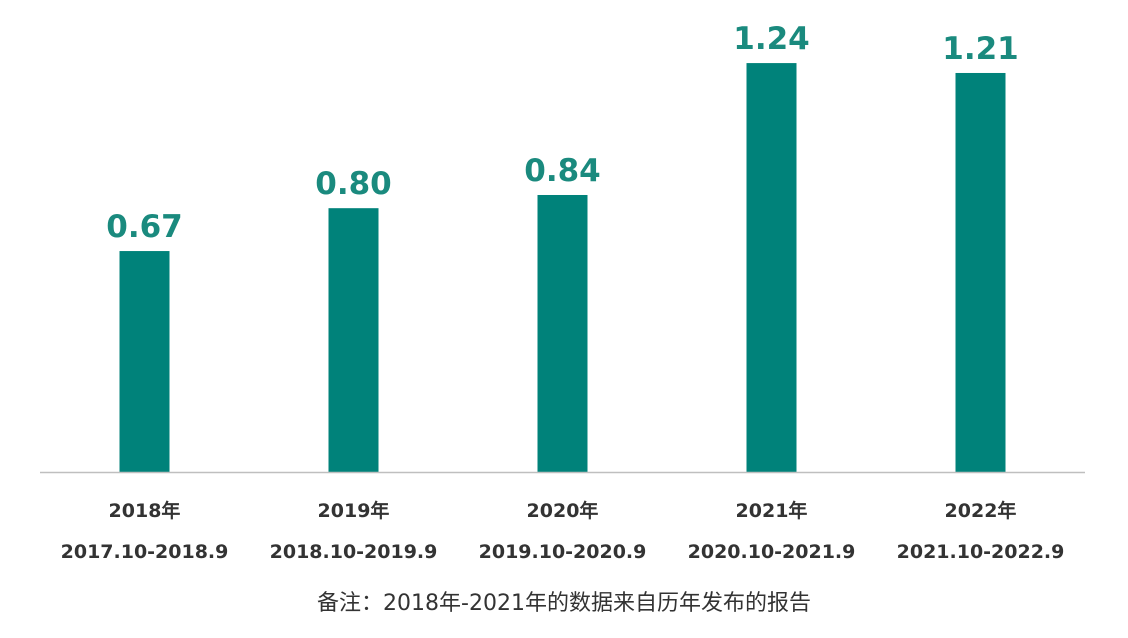 The height and width of the screenshot is (638, 1128). Describe the element at coordinates (144, 227) in the screenshot. I see `value-label-1: 0.67` at that location.